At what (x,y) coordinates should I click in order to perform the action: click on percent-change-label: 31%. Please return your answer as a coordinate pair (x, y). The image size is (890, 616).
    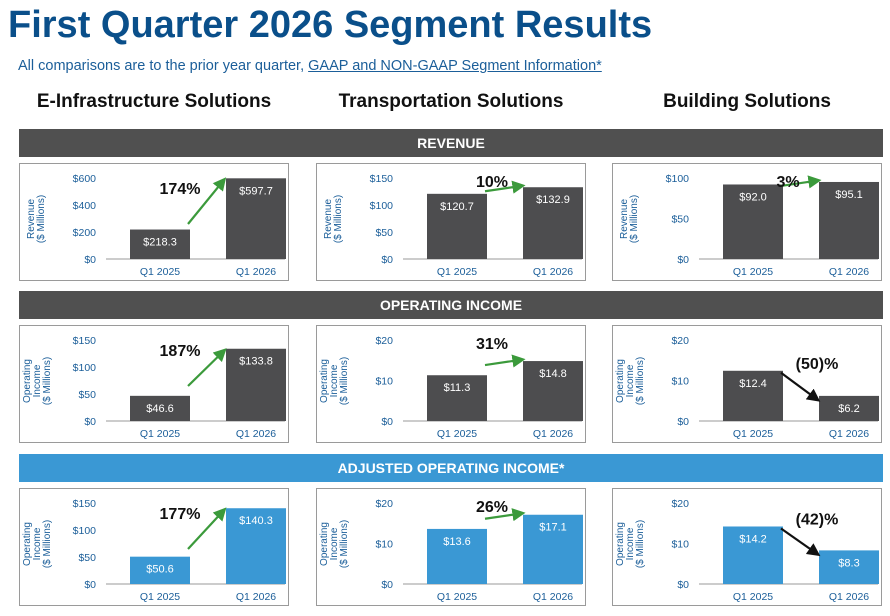
    Looking at the image, I should click on (492, 344).